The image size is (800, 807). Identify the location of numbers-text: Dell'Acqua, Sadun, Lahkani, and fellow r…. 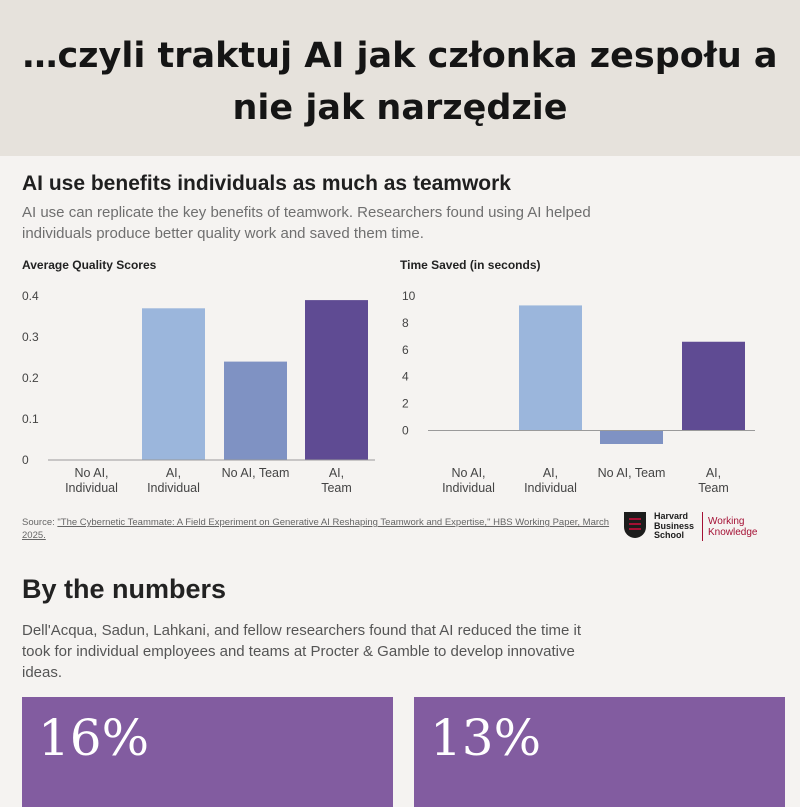
(302, 651).